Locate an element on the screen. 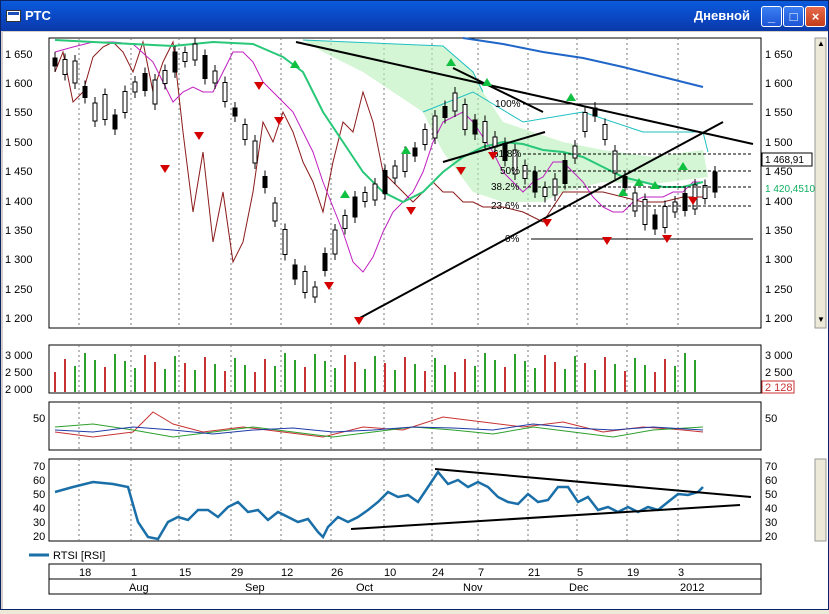 The image size is (829, 614). y-tick: 1 300 is located at coordinates (779, 260).